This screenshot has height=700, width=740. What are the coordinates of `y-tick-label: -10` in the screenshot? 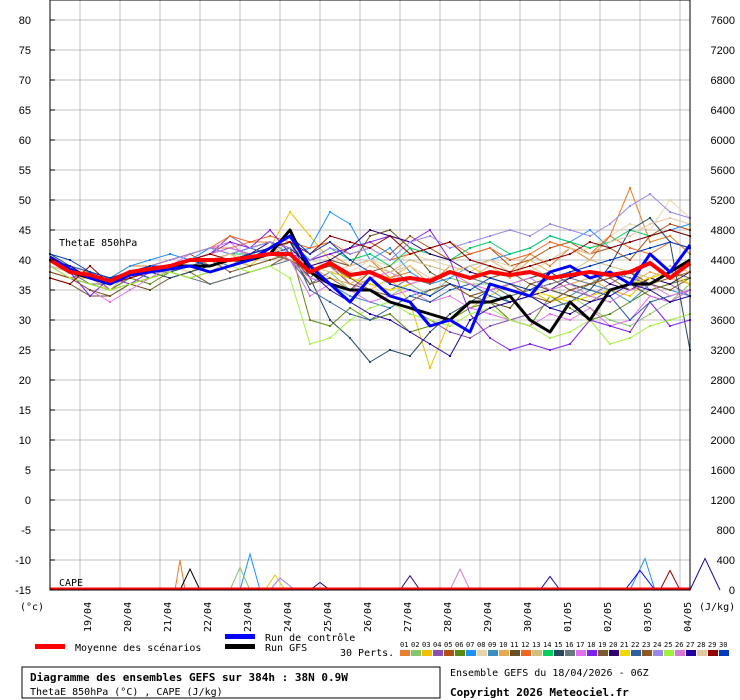 It's located at (23, 561).